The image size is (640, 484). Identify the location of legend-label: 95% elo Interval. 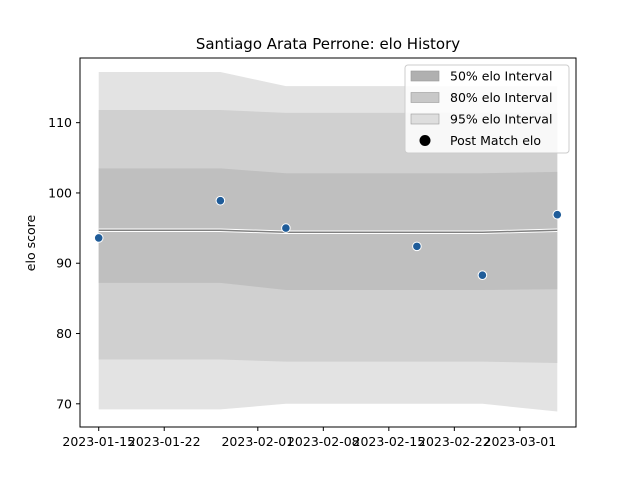
(501, 119).